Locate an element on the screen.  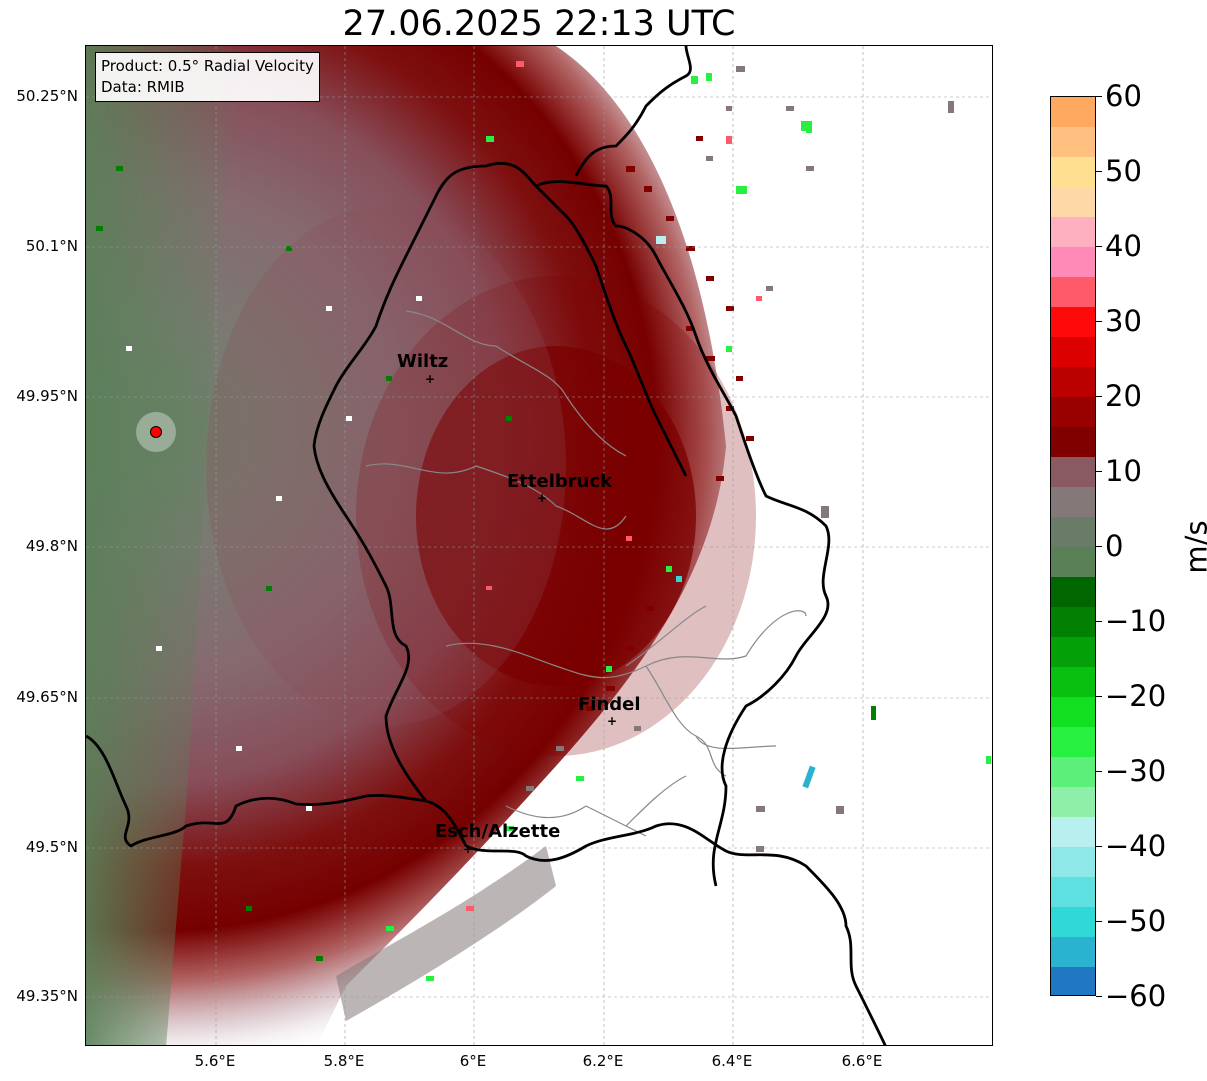
lat-label: 49.65°N is located at coordinates (47, 697).